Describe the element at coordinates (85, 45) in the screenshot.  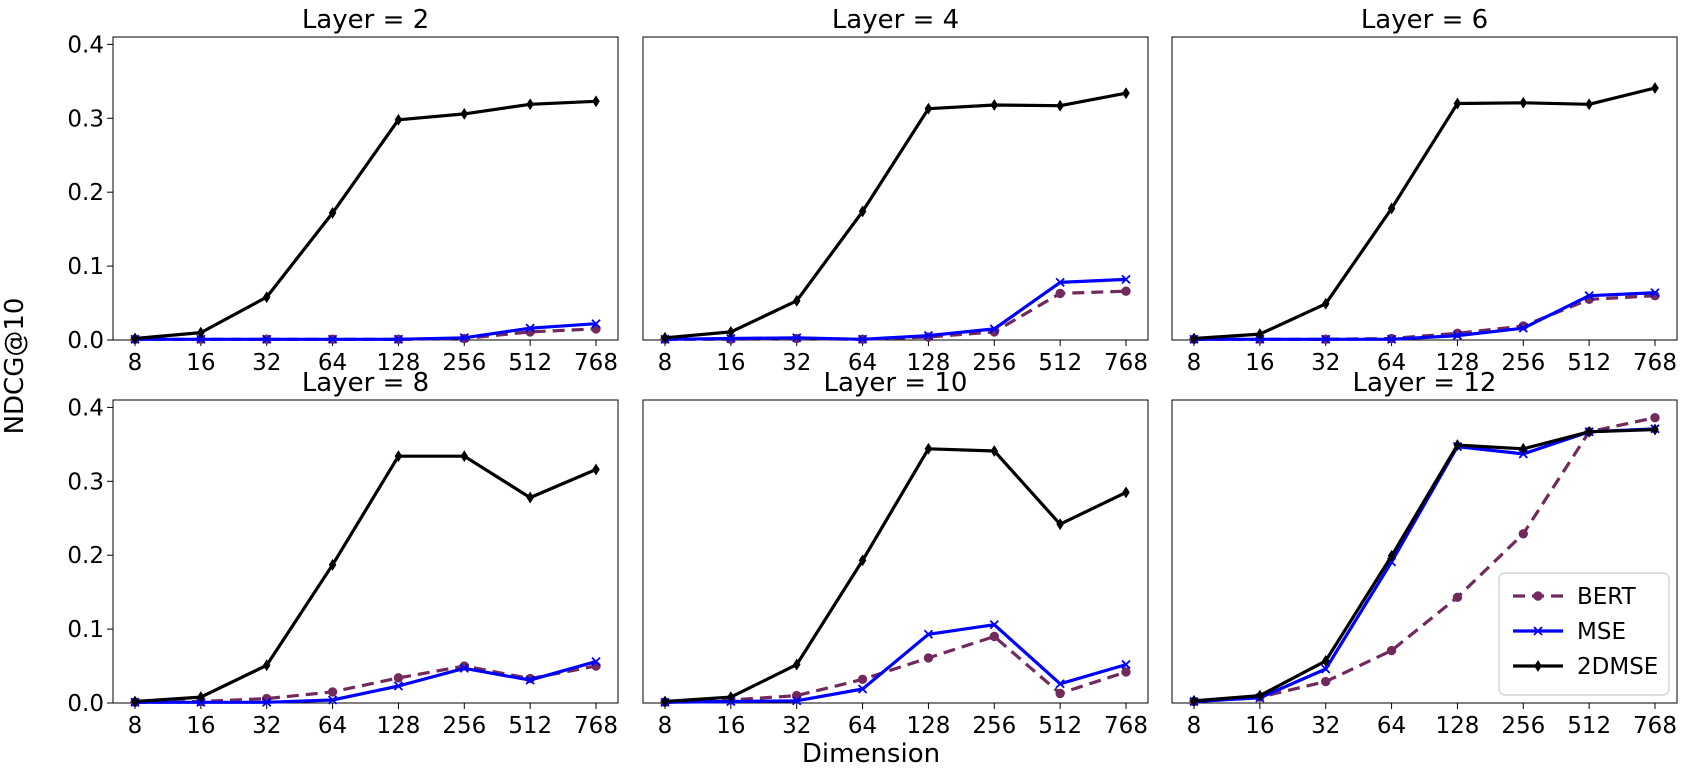
I see `y-tick-label: 0.4` at that location.